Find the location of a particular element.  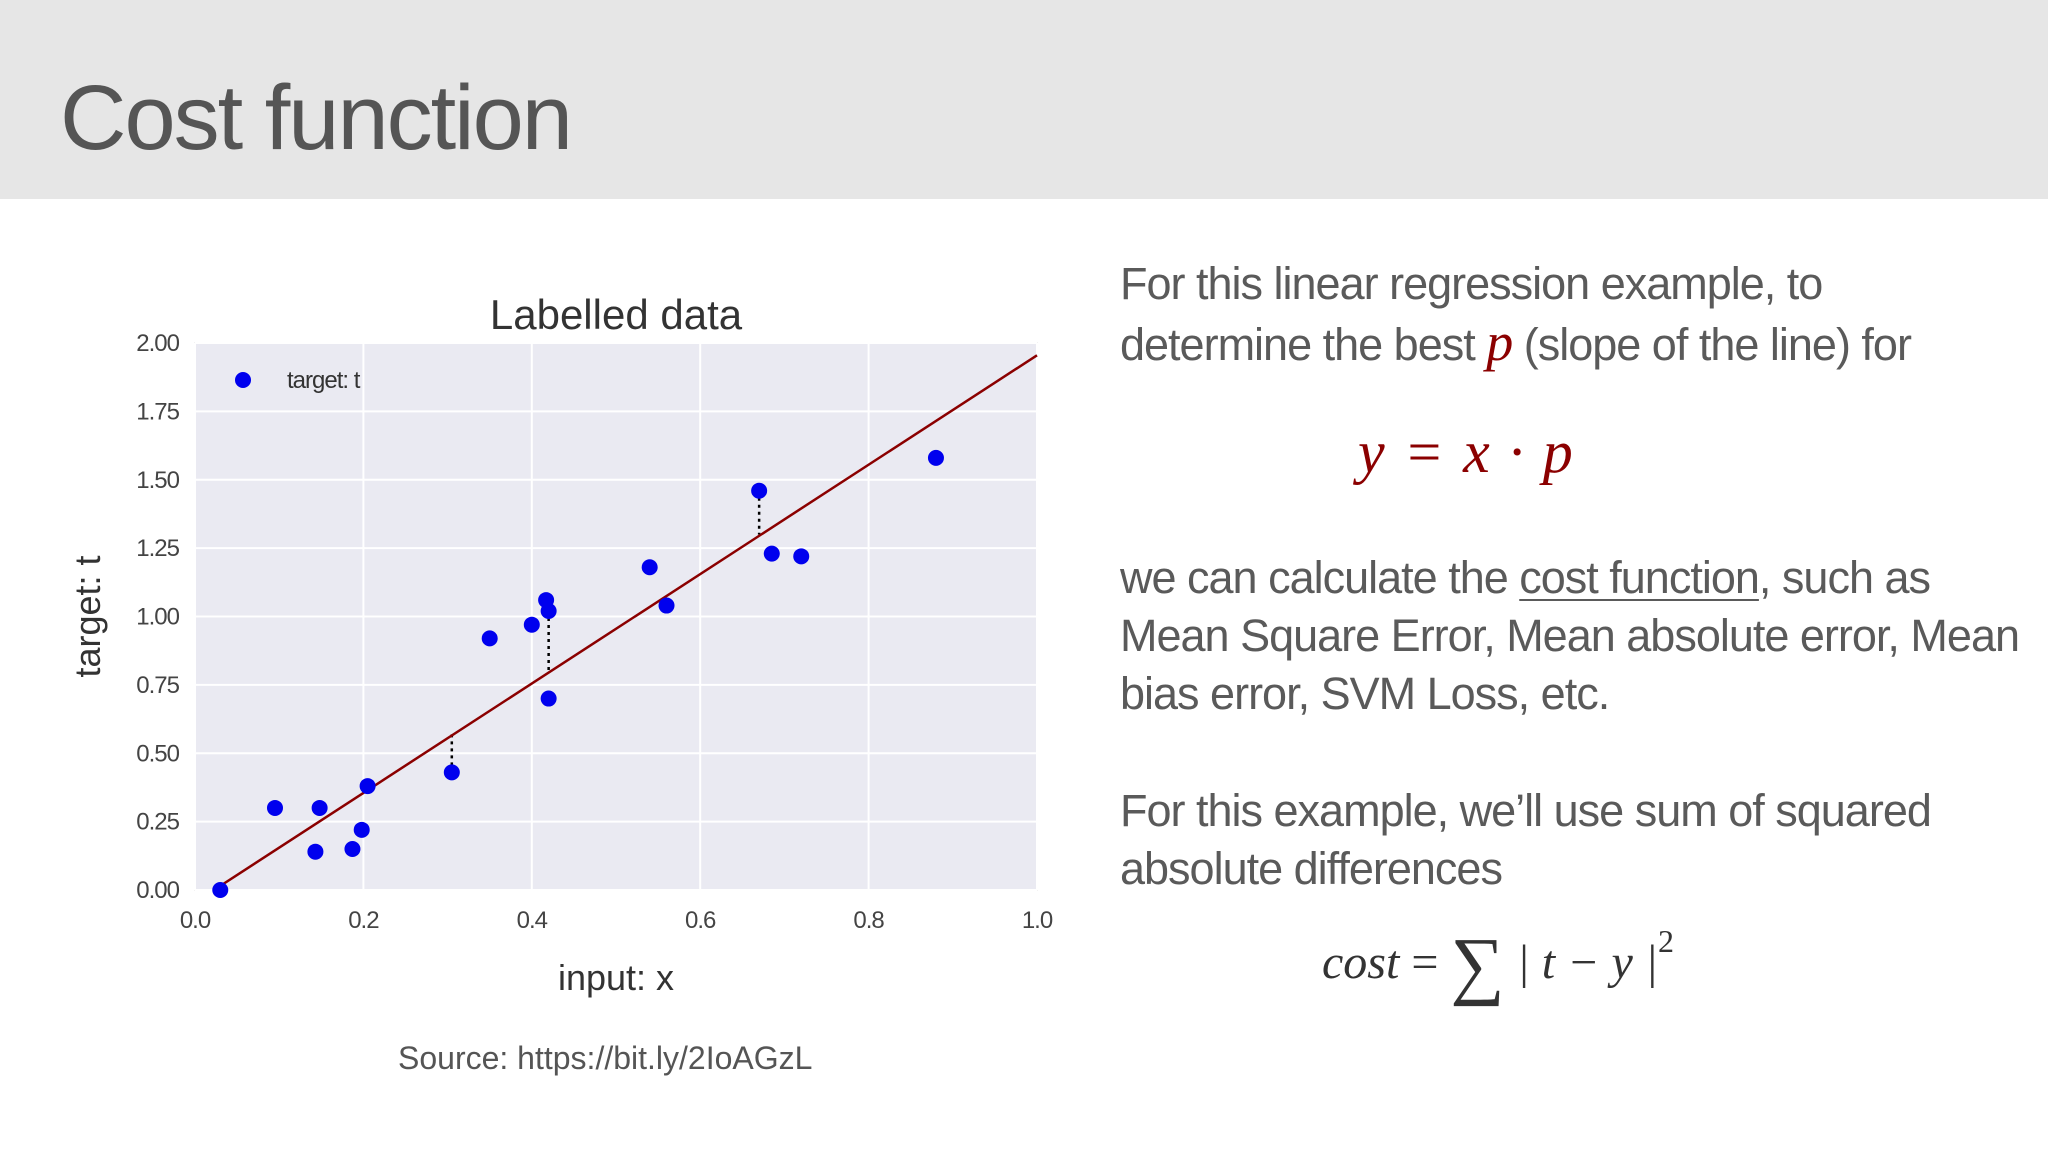

intro-text-b: (slope of the line) for is located at coordinates (1712, 344).